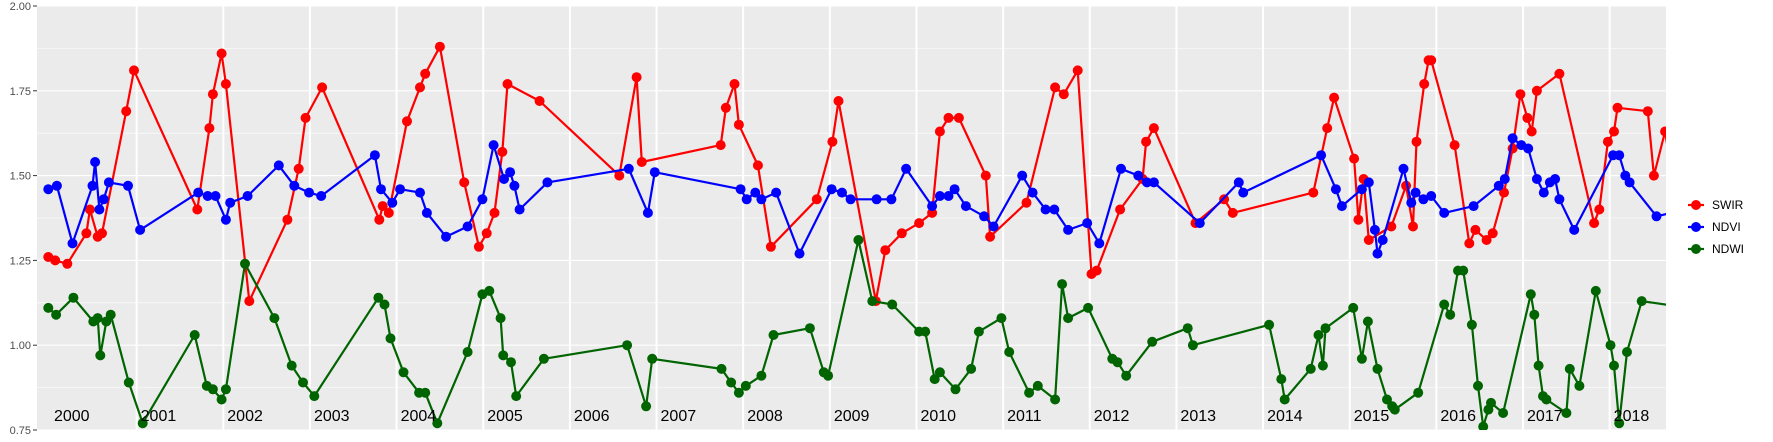 The width and height of the screenshot is (1773, 442). I want to click on year-label: 2014, so click(1285, 416).